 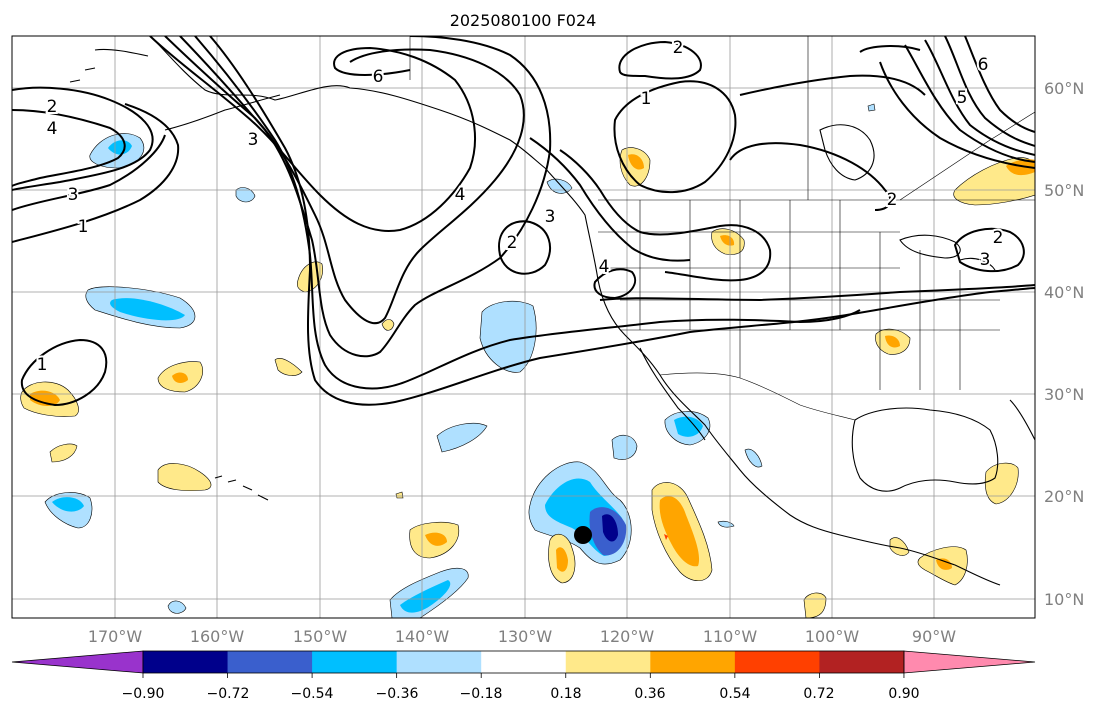 What do you see at coordinates (983, 65) in the screenshot?
I see `contour-label: 6` at bounding box center [983, 65].